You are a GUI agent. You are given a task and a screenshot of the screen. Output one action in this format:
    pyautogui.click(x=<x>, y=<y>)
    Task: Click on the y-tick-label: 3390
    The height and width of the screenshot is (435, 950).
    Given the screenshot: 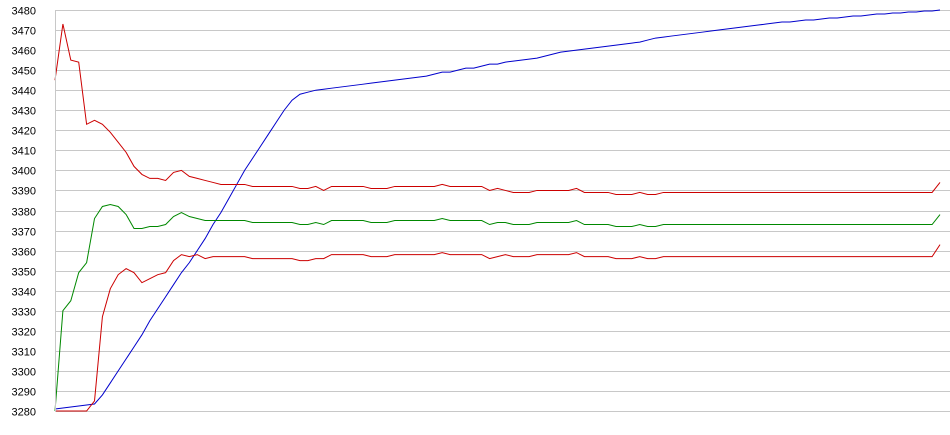 What is the action you would take?
    pyautogui.click(x=24, y=192)
    